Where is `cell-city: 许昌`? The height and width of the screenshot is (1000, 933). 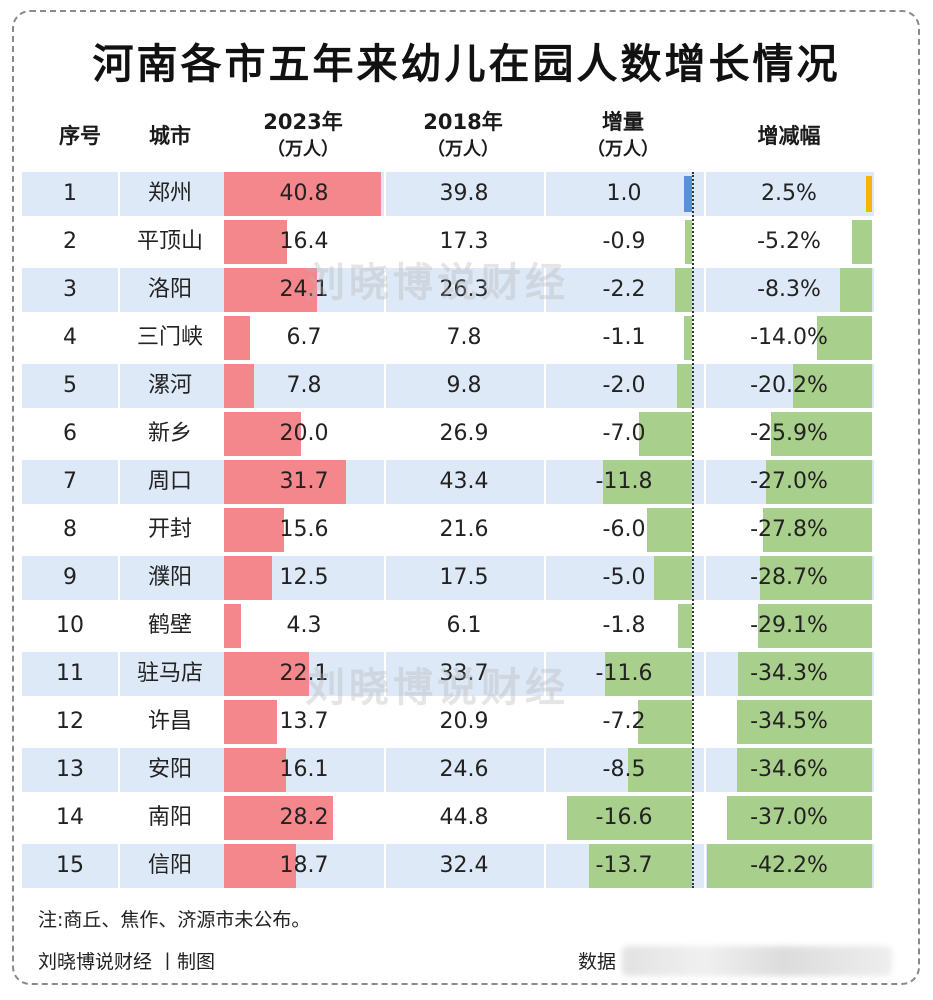 cell-city: 许昌 is located at coordinates (169, 721).